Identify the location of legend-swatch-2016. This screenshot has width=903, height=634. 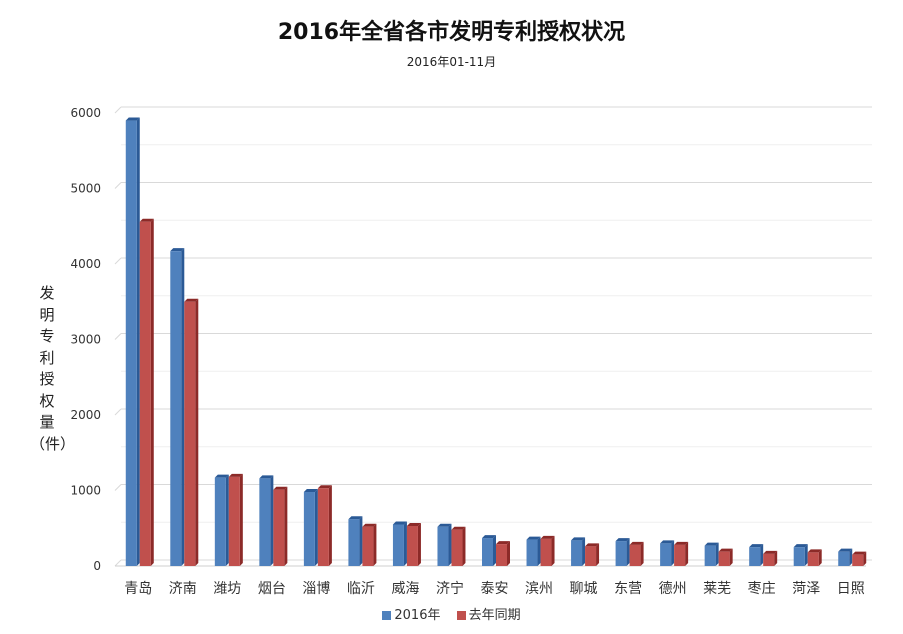
(387, 615).